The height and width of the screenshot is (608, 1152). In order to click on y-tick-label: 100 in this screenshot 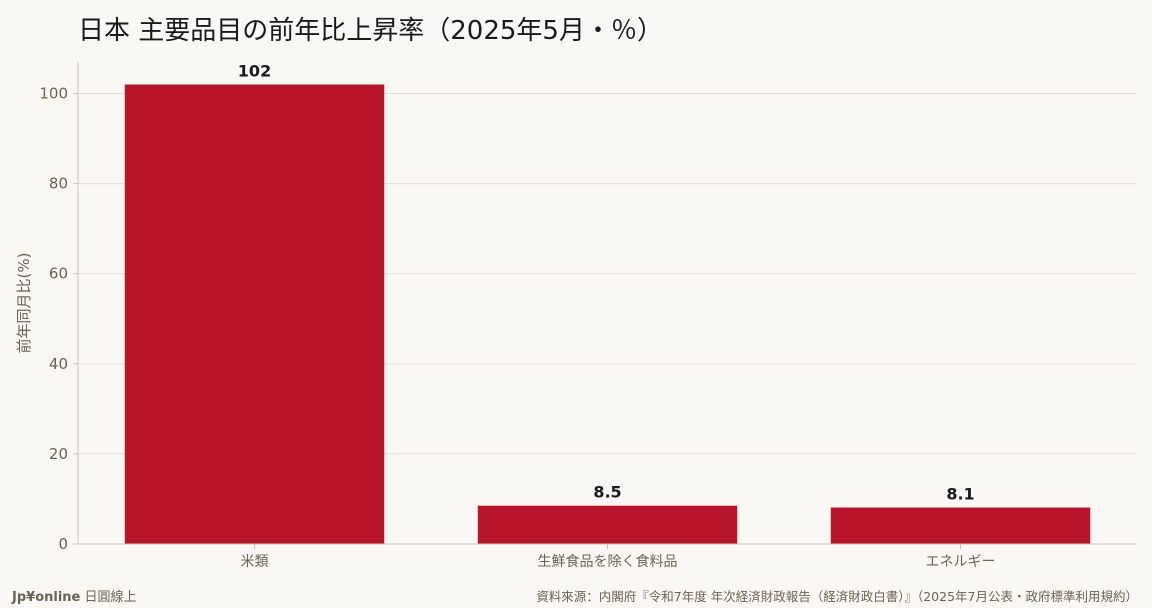, I will do `click(53, 94)`.